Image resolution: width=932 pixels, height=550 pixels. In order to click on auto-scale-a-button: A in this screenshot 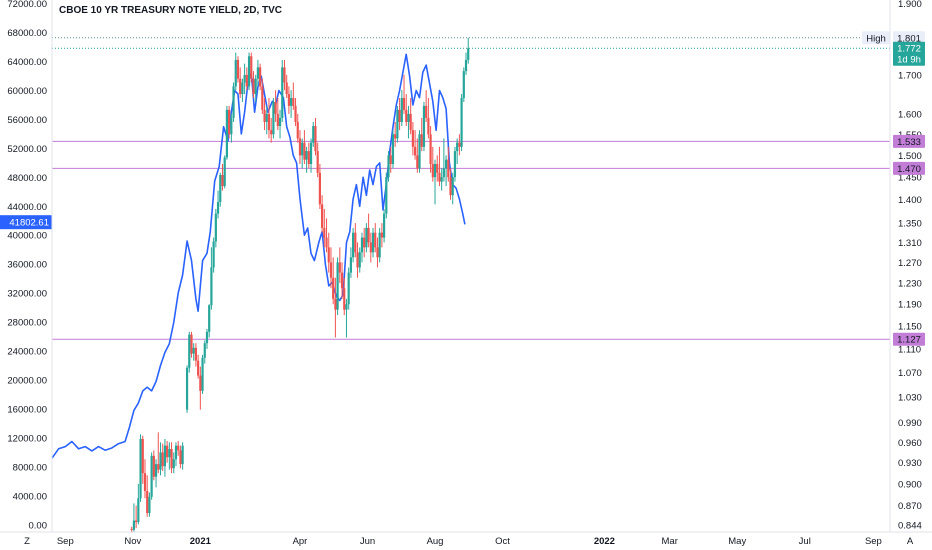, I will do `click(910, 541)`.